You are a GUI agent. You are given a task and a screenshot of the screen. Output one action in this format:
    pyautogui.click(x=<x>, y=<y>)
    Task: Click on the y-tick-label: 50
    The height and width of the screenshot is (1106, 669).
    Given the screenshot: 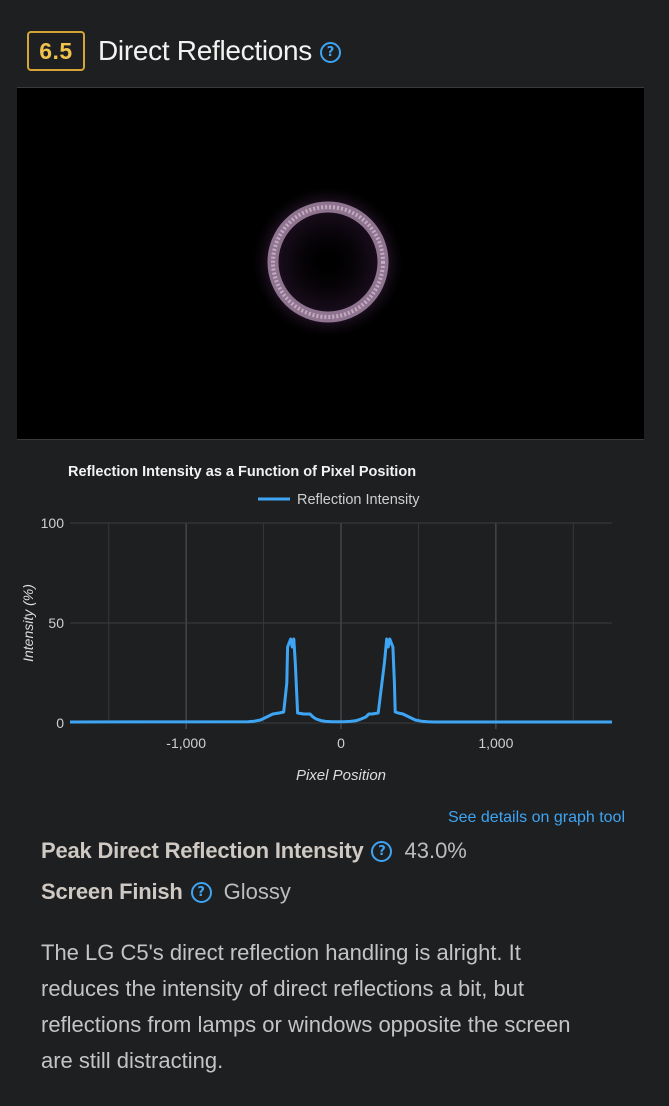 What is the action you would take?
    pyautogui.click(x=56, y=623)
    